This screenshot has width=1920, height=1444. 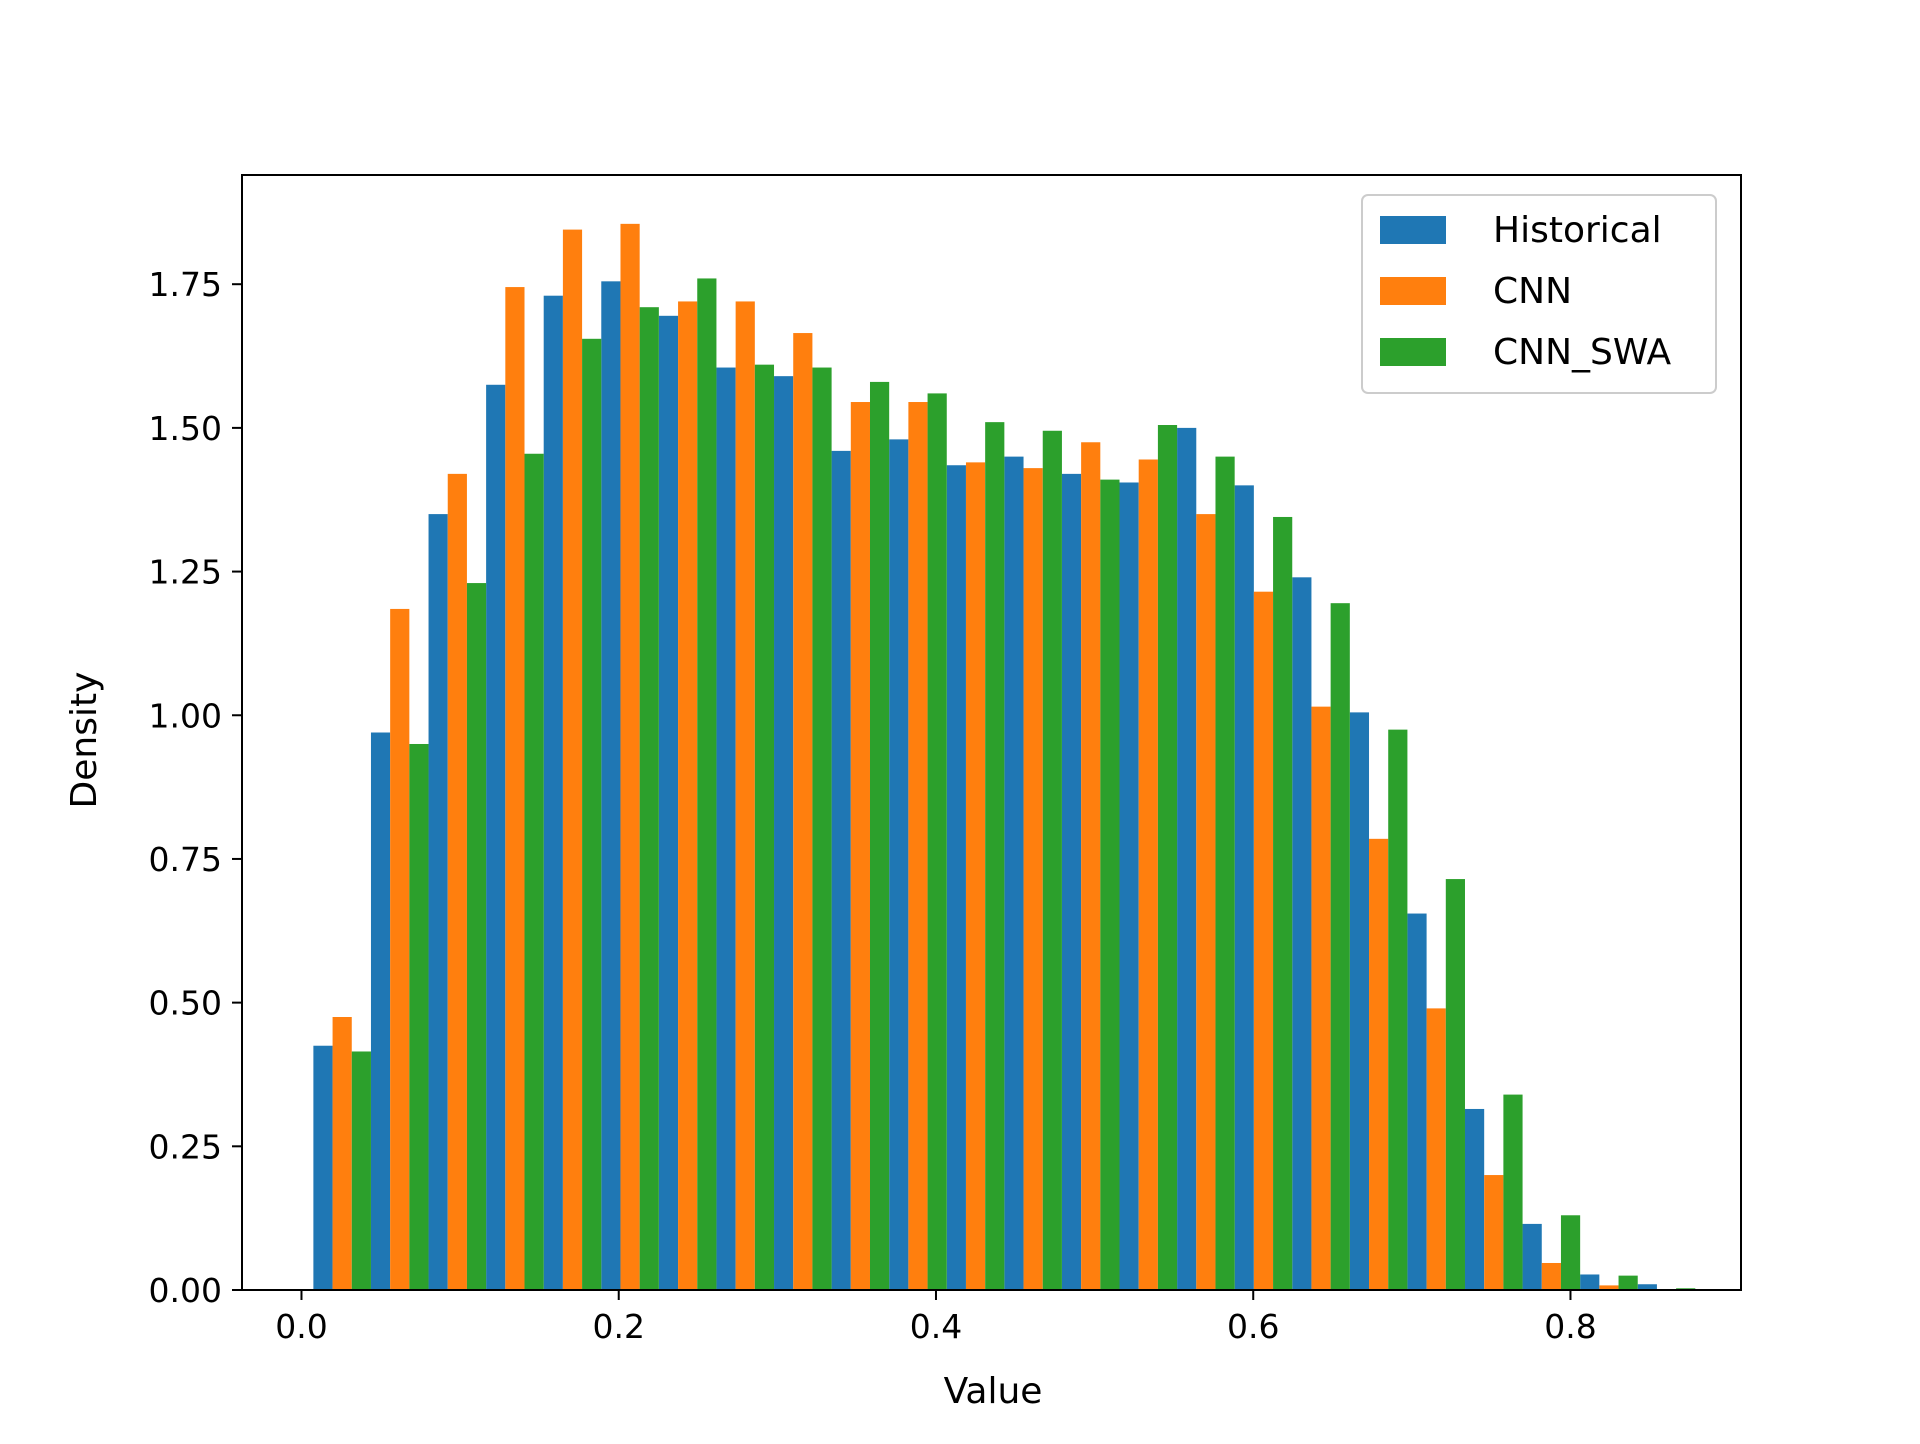 I want to click on y-tick-label: 1.75, so click(x=185, y=284).